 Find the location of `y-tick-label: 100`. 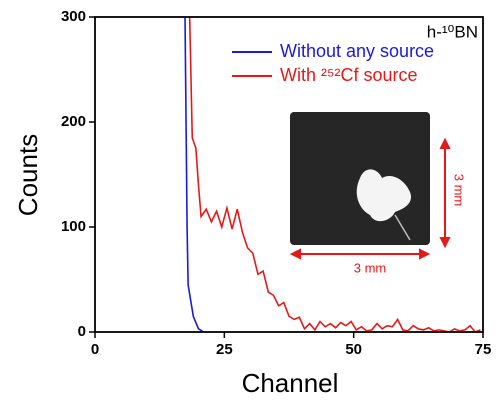

y-tick-label: 100 is located at coordinates (73, 226).